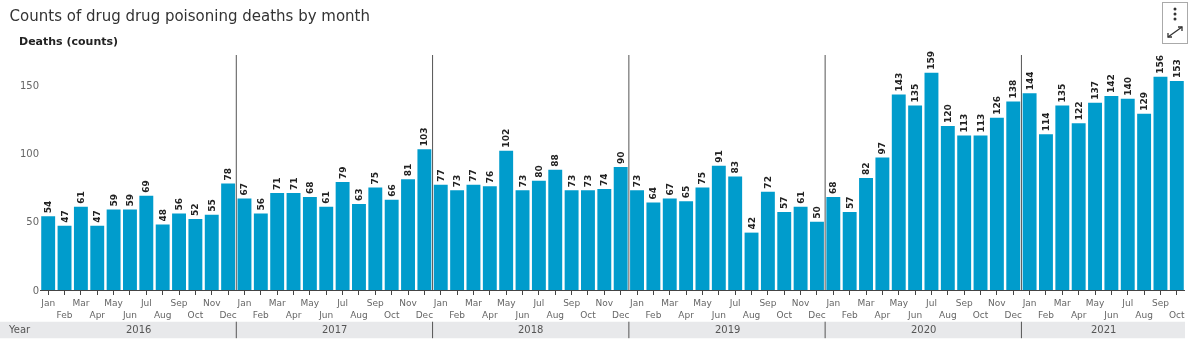  What do you see at coordinates (1029, 81) in the screenshot?
I see `data-label: 144` at bounding box center [1029, 81].